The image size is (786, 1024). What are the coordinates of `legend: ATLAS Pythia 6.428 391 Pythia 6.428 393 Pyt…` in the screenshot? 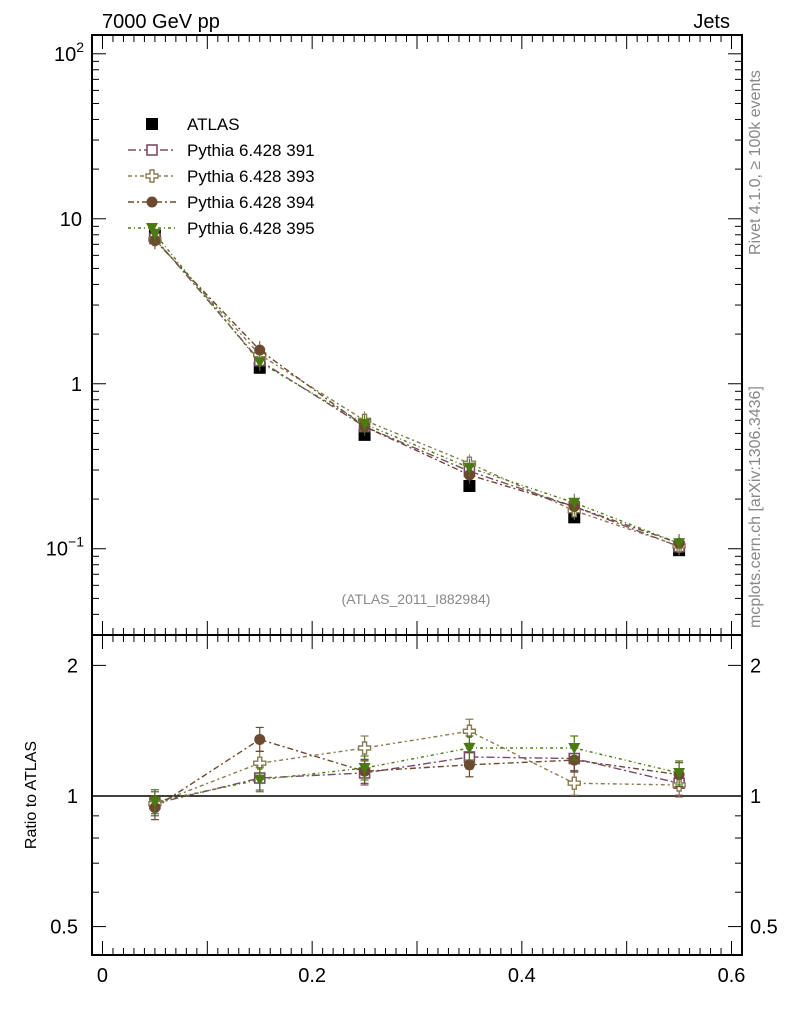 It's located at (221, 176).